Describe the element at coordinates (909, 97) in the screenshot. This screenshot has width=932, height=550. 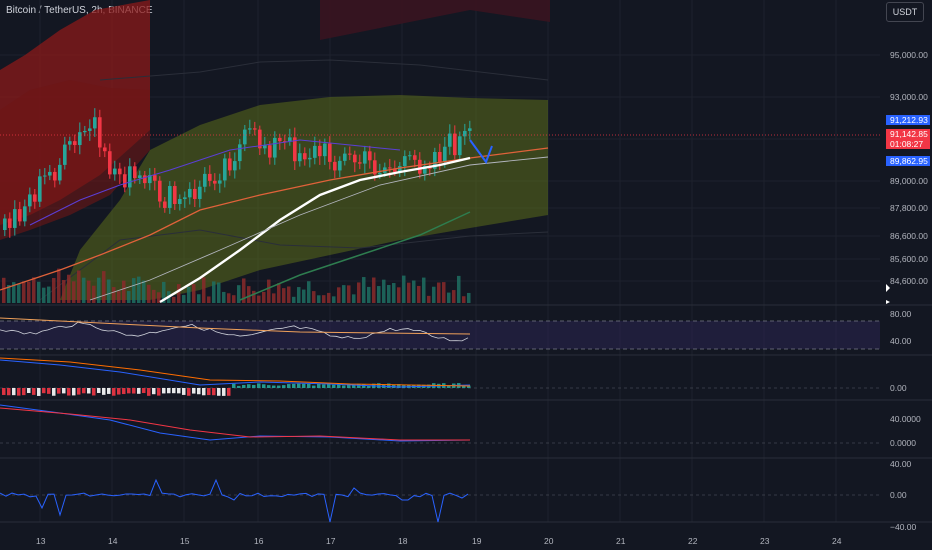
I see `price-tick: 93,000.00` at that location.